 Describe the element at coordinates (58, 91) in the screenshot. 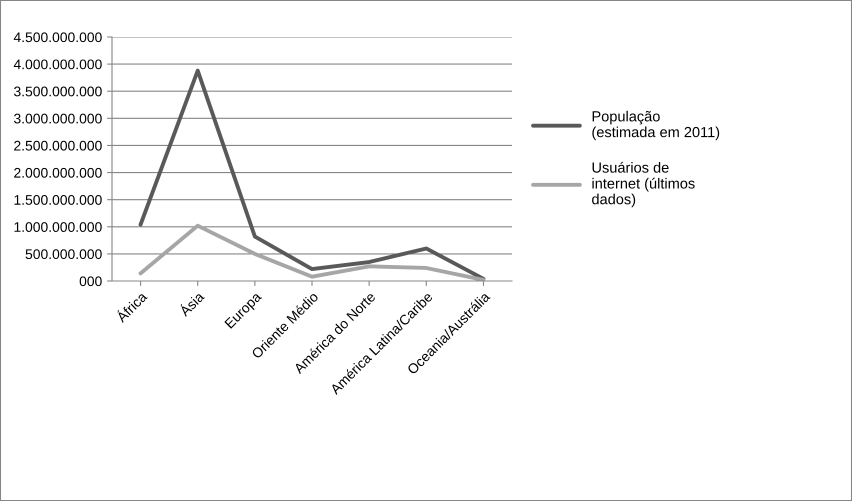

I see `y-tick-label: 3.500.000.000` at that location.